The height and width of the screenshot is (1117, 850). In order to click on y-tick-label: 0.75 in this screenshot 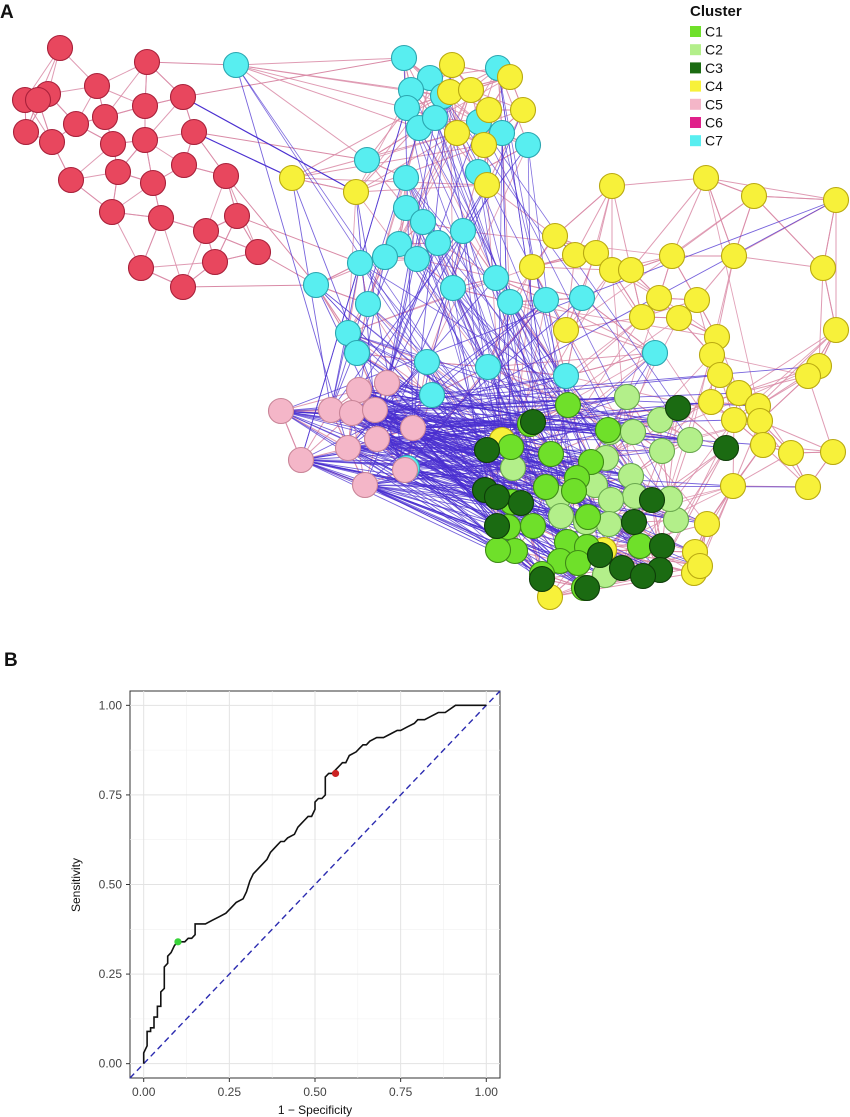, I will do `click(111, 795)`.